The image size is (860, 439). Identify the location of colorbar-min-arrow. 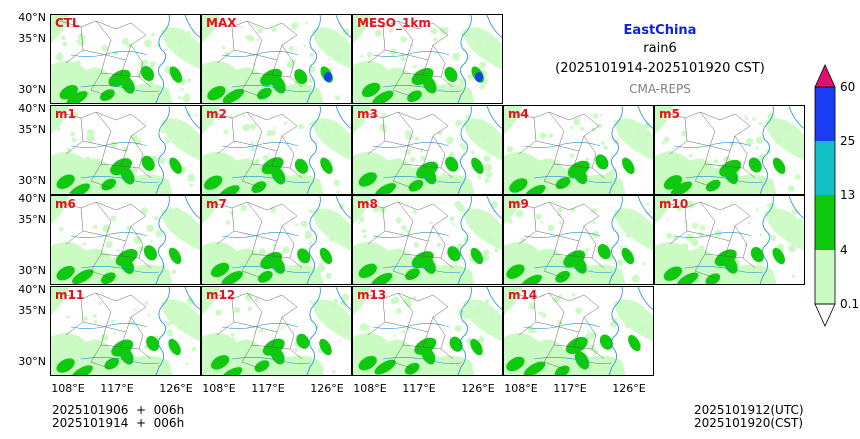
(825, 315).